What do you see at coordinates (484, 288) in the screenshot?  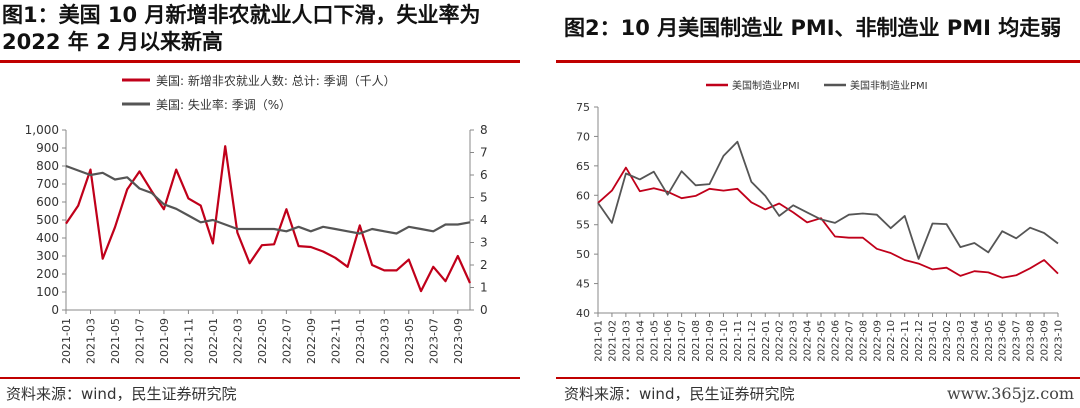 I see `y-right-tick-label: 1` at bounding box center [484, 288].